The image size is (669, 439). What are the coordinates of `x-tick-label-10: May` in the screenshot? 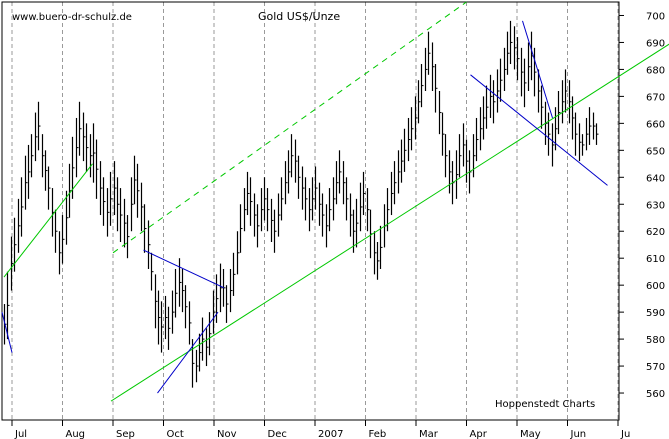 It's located at (530, 434).